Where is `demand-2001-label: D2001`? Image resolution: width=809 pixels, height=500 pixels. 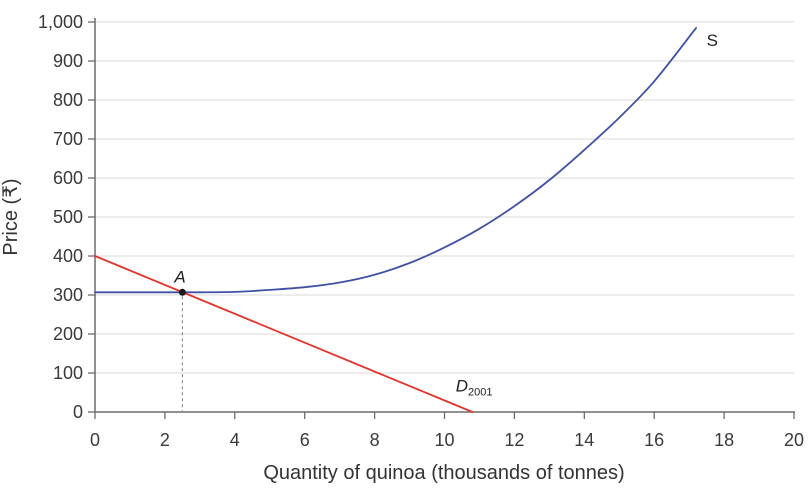 demand-2001-label: D2001 is located at coordinates (474, 388).